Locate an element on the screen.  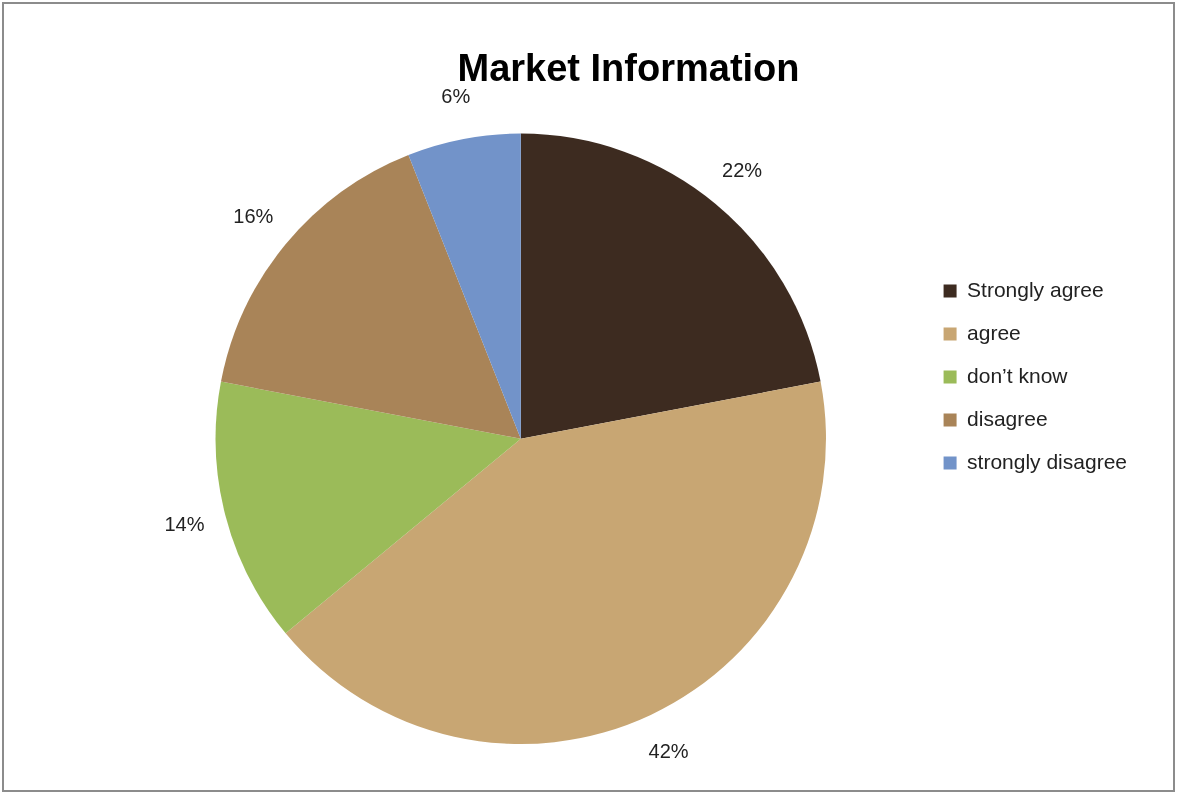
legend-label: agree is located at coordinates (994, 332).